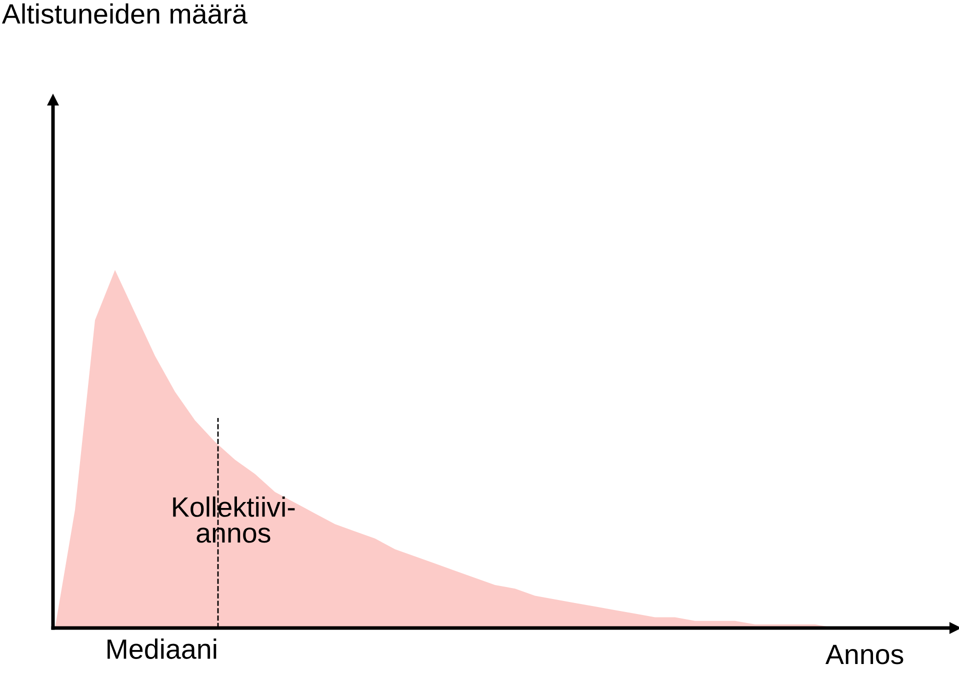 The height and width of the screenshot is (679, 959). Describe the element at coordinates (234, 519) in the screenshot. I see `annotation: Kollektiivi- annos` at that location.